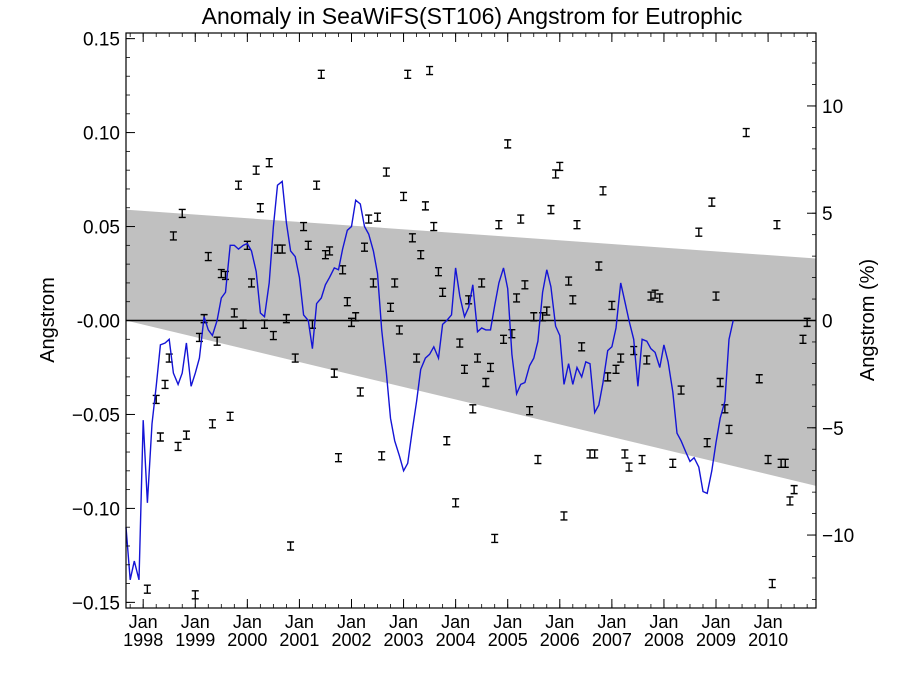 Image resolution: width=900 pixels, height=675 pixels. Describe the element at coordinates (96, 603) in the screenshot. I see `y-tick-label: −0.15` at that location.